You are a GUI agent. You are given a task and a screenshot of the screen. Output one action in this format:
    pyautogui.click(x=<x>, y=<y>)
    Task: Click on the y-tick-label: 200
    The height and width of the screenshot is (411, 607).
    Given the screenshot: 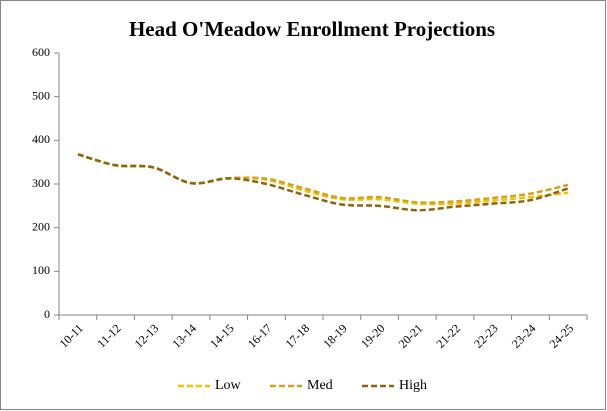 What is the action you would take?
    pyautogui.click(x=41, y=226)
    